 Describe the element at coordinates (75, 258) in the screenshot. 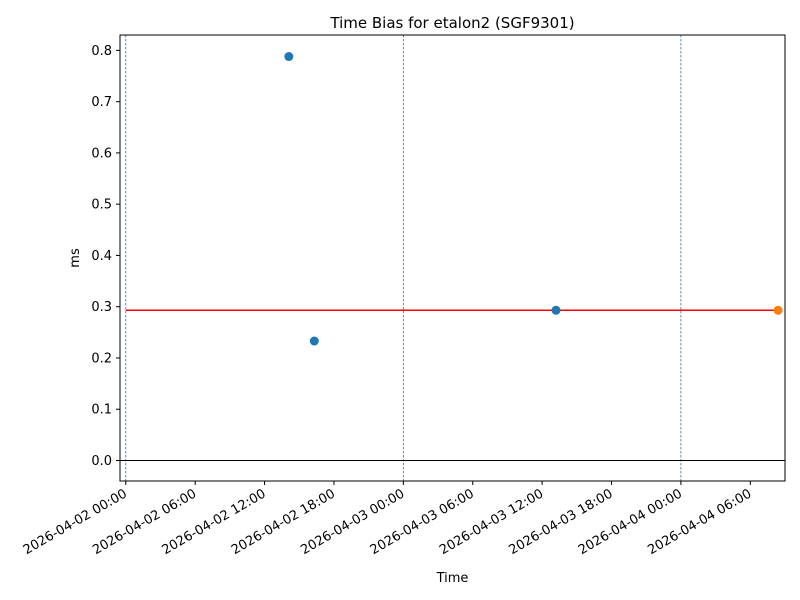

I see `y-axis-label: ms` at that location.